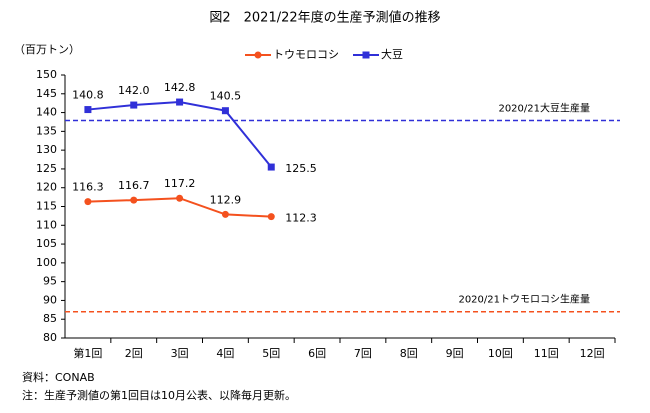 This screenshot has height=413, width=650. What do you see at coordinates (46, 243) in the screenshot?
I see `y-tick-label: 105` at bounding box center [46, 243].